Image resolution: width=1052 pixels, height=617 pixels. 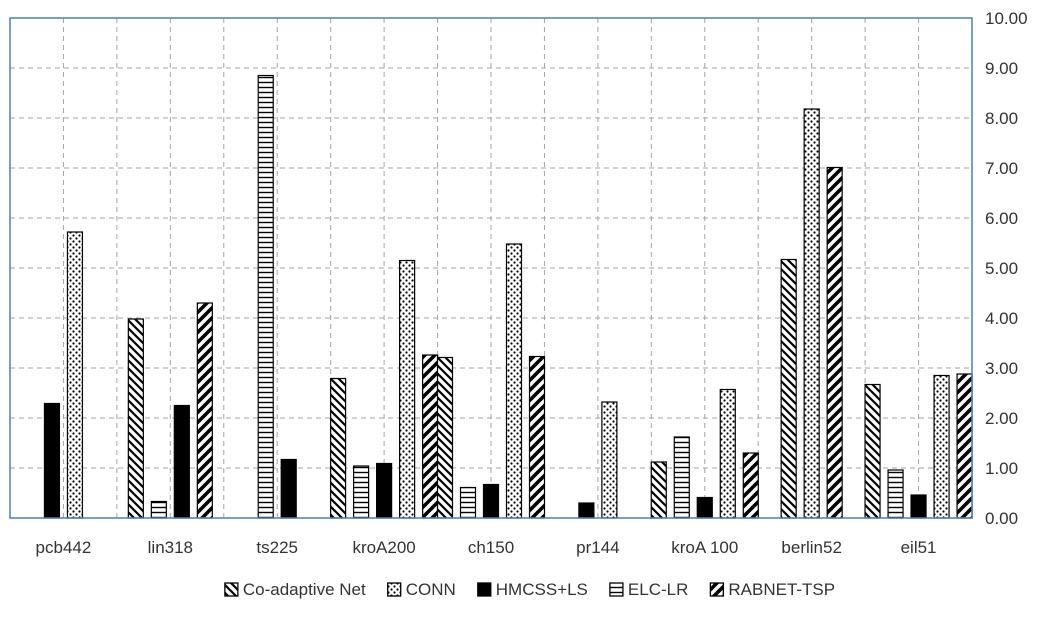 What do you see at coordinates (681, 477) in the screenshot?
I see `bar-kroA100-elc-lr` at bounding box center [681, 477].